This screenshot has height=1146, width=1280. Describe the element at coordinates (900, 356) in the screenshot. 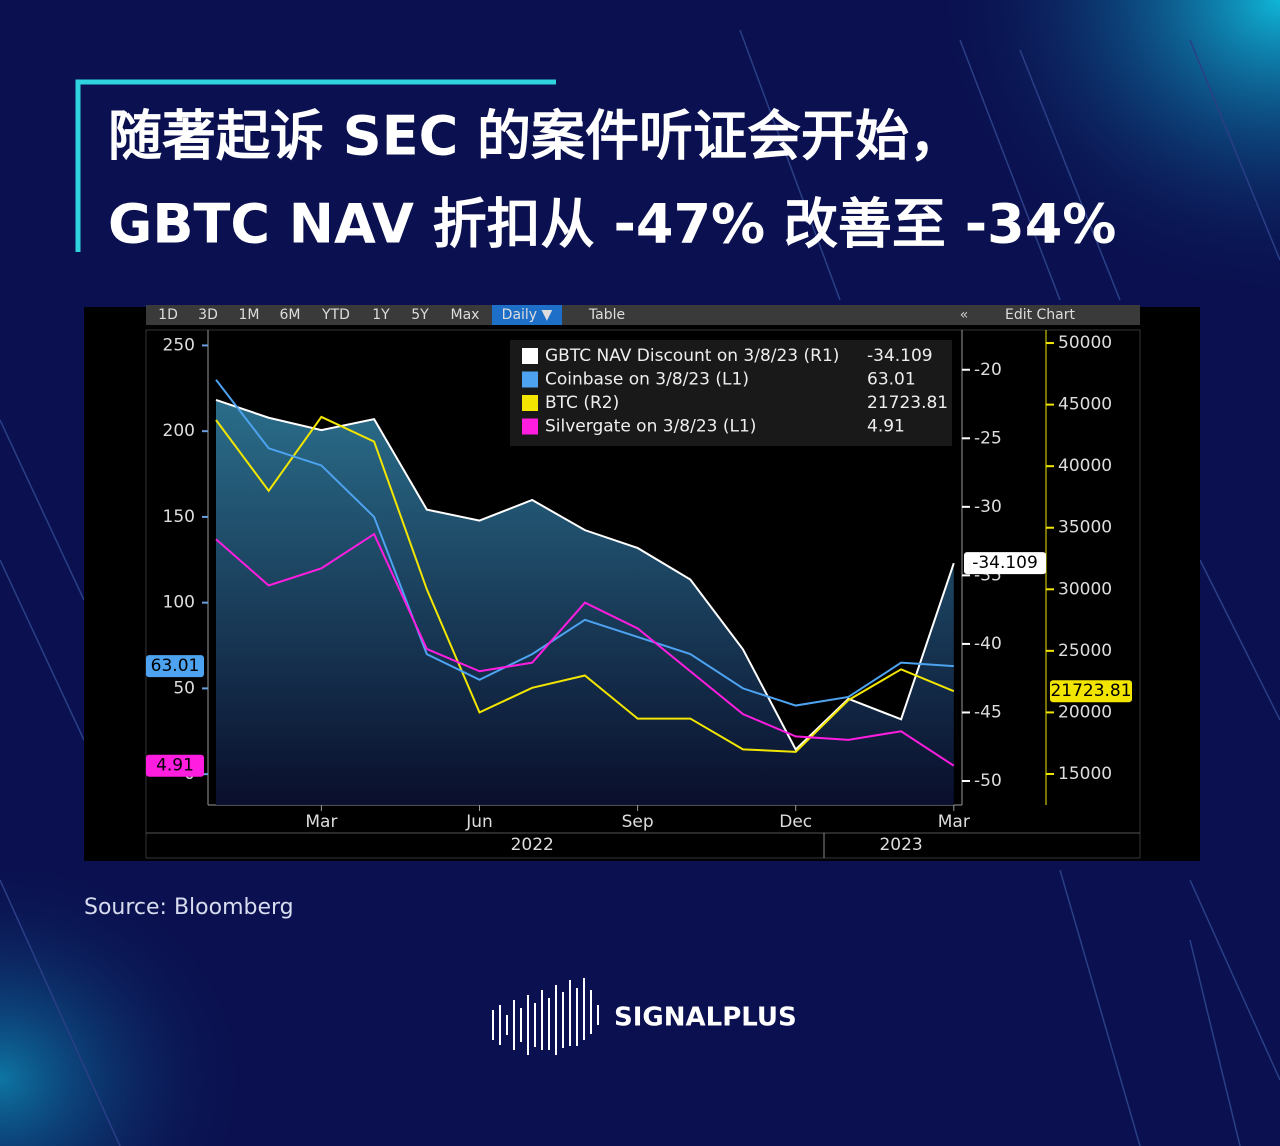

I see `legend-value: -34.109` at that location.